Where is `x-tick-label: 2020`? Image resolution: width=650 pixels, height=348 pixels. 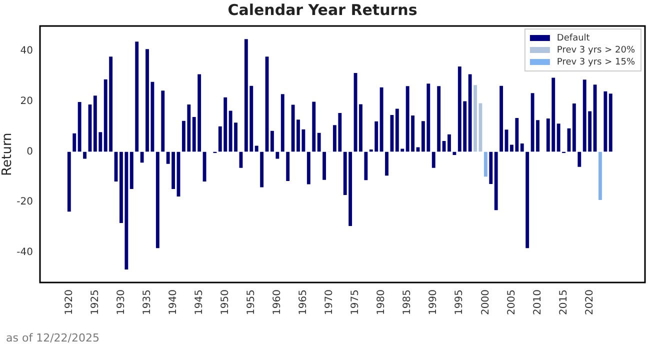 x-tick-label: 2020 is located at coordinates (590, 303).